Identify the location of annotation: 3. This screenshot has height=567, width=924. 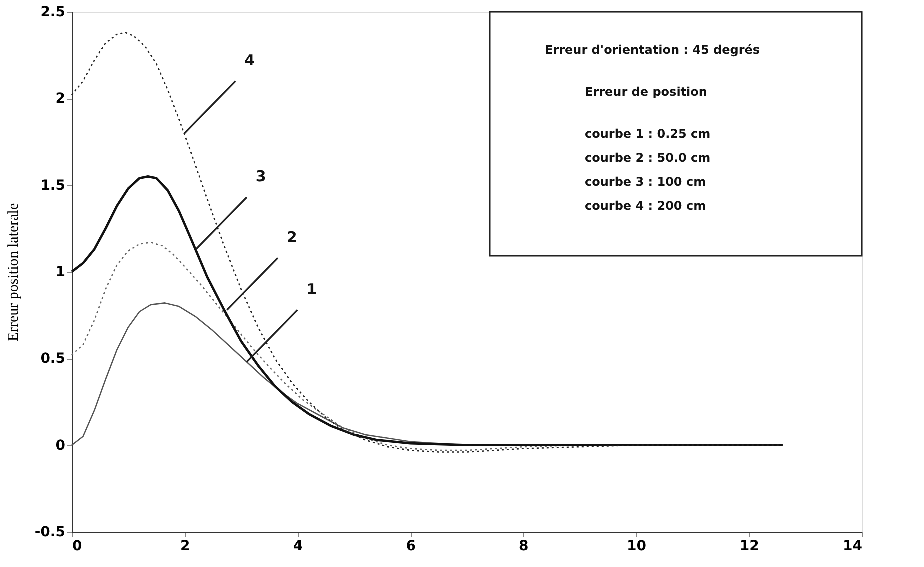
(261, 177).